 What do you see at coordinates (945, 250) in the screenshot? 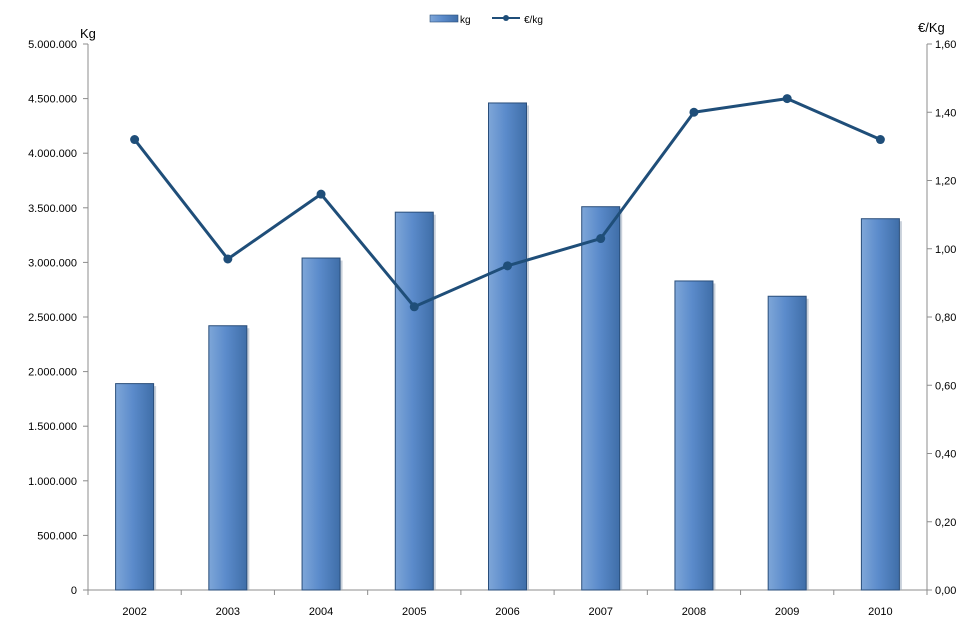
I see `y2-tick-label: 1,00` at bounding box center [945, 250].